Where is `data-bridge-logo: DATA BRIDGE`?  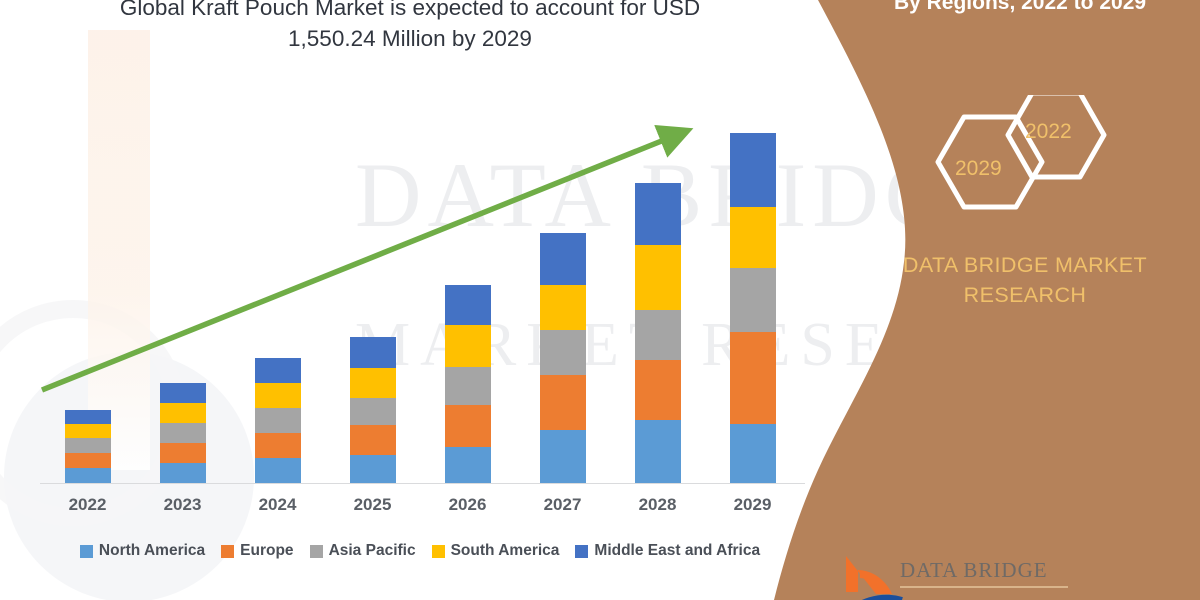 data-bridge-logo: DATA BRIDGE is located at coordinates (1020, 575).